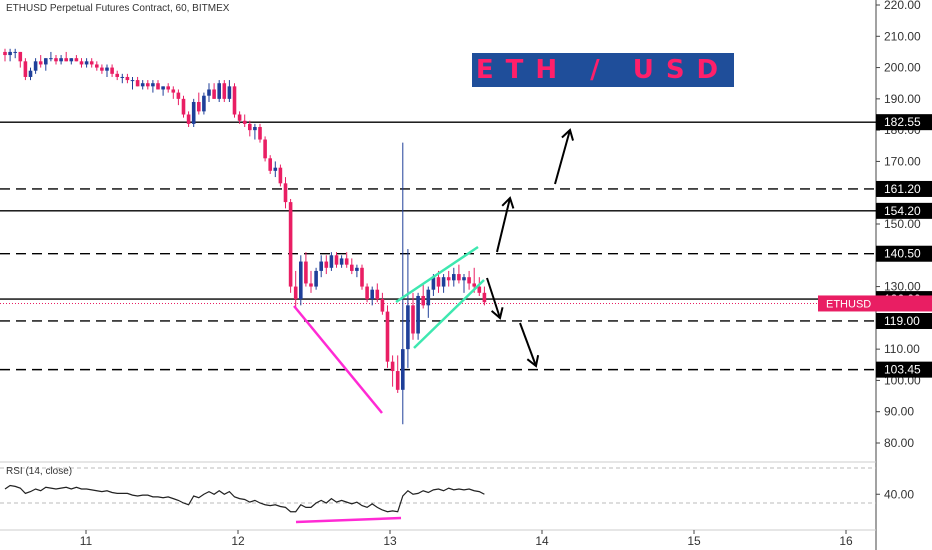 The width and height of the screenshot is (932, 550). What do you see at coordinates (902, 254) in the screenshot?
I see `level-label: 140.50` at bounding box center [902, 254].